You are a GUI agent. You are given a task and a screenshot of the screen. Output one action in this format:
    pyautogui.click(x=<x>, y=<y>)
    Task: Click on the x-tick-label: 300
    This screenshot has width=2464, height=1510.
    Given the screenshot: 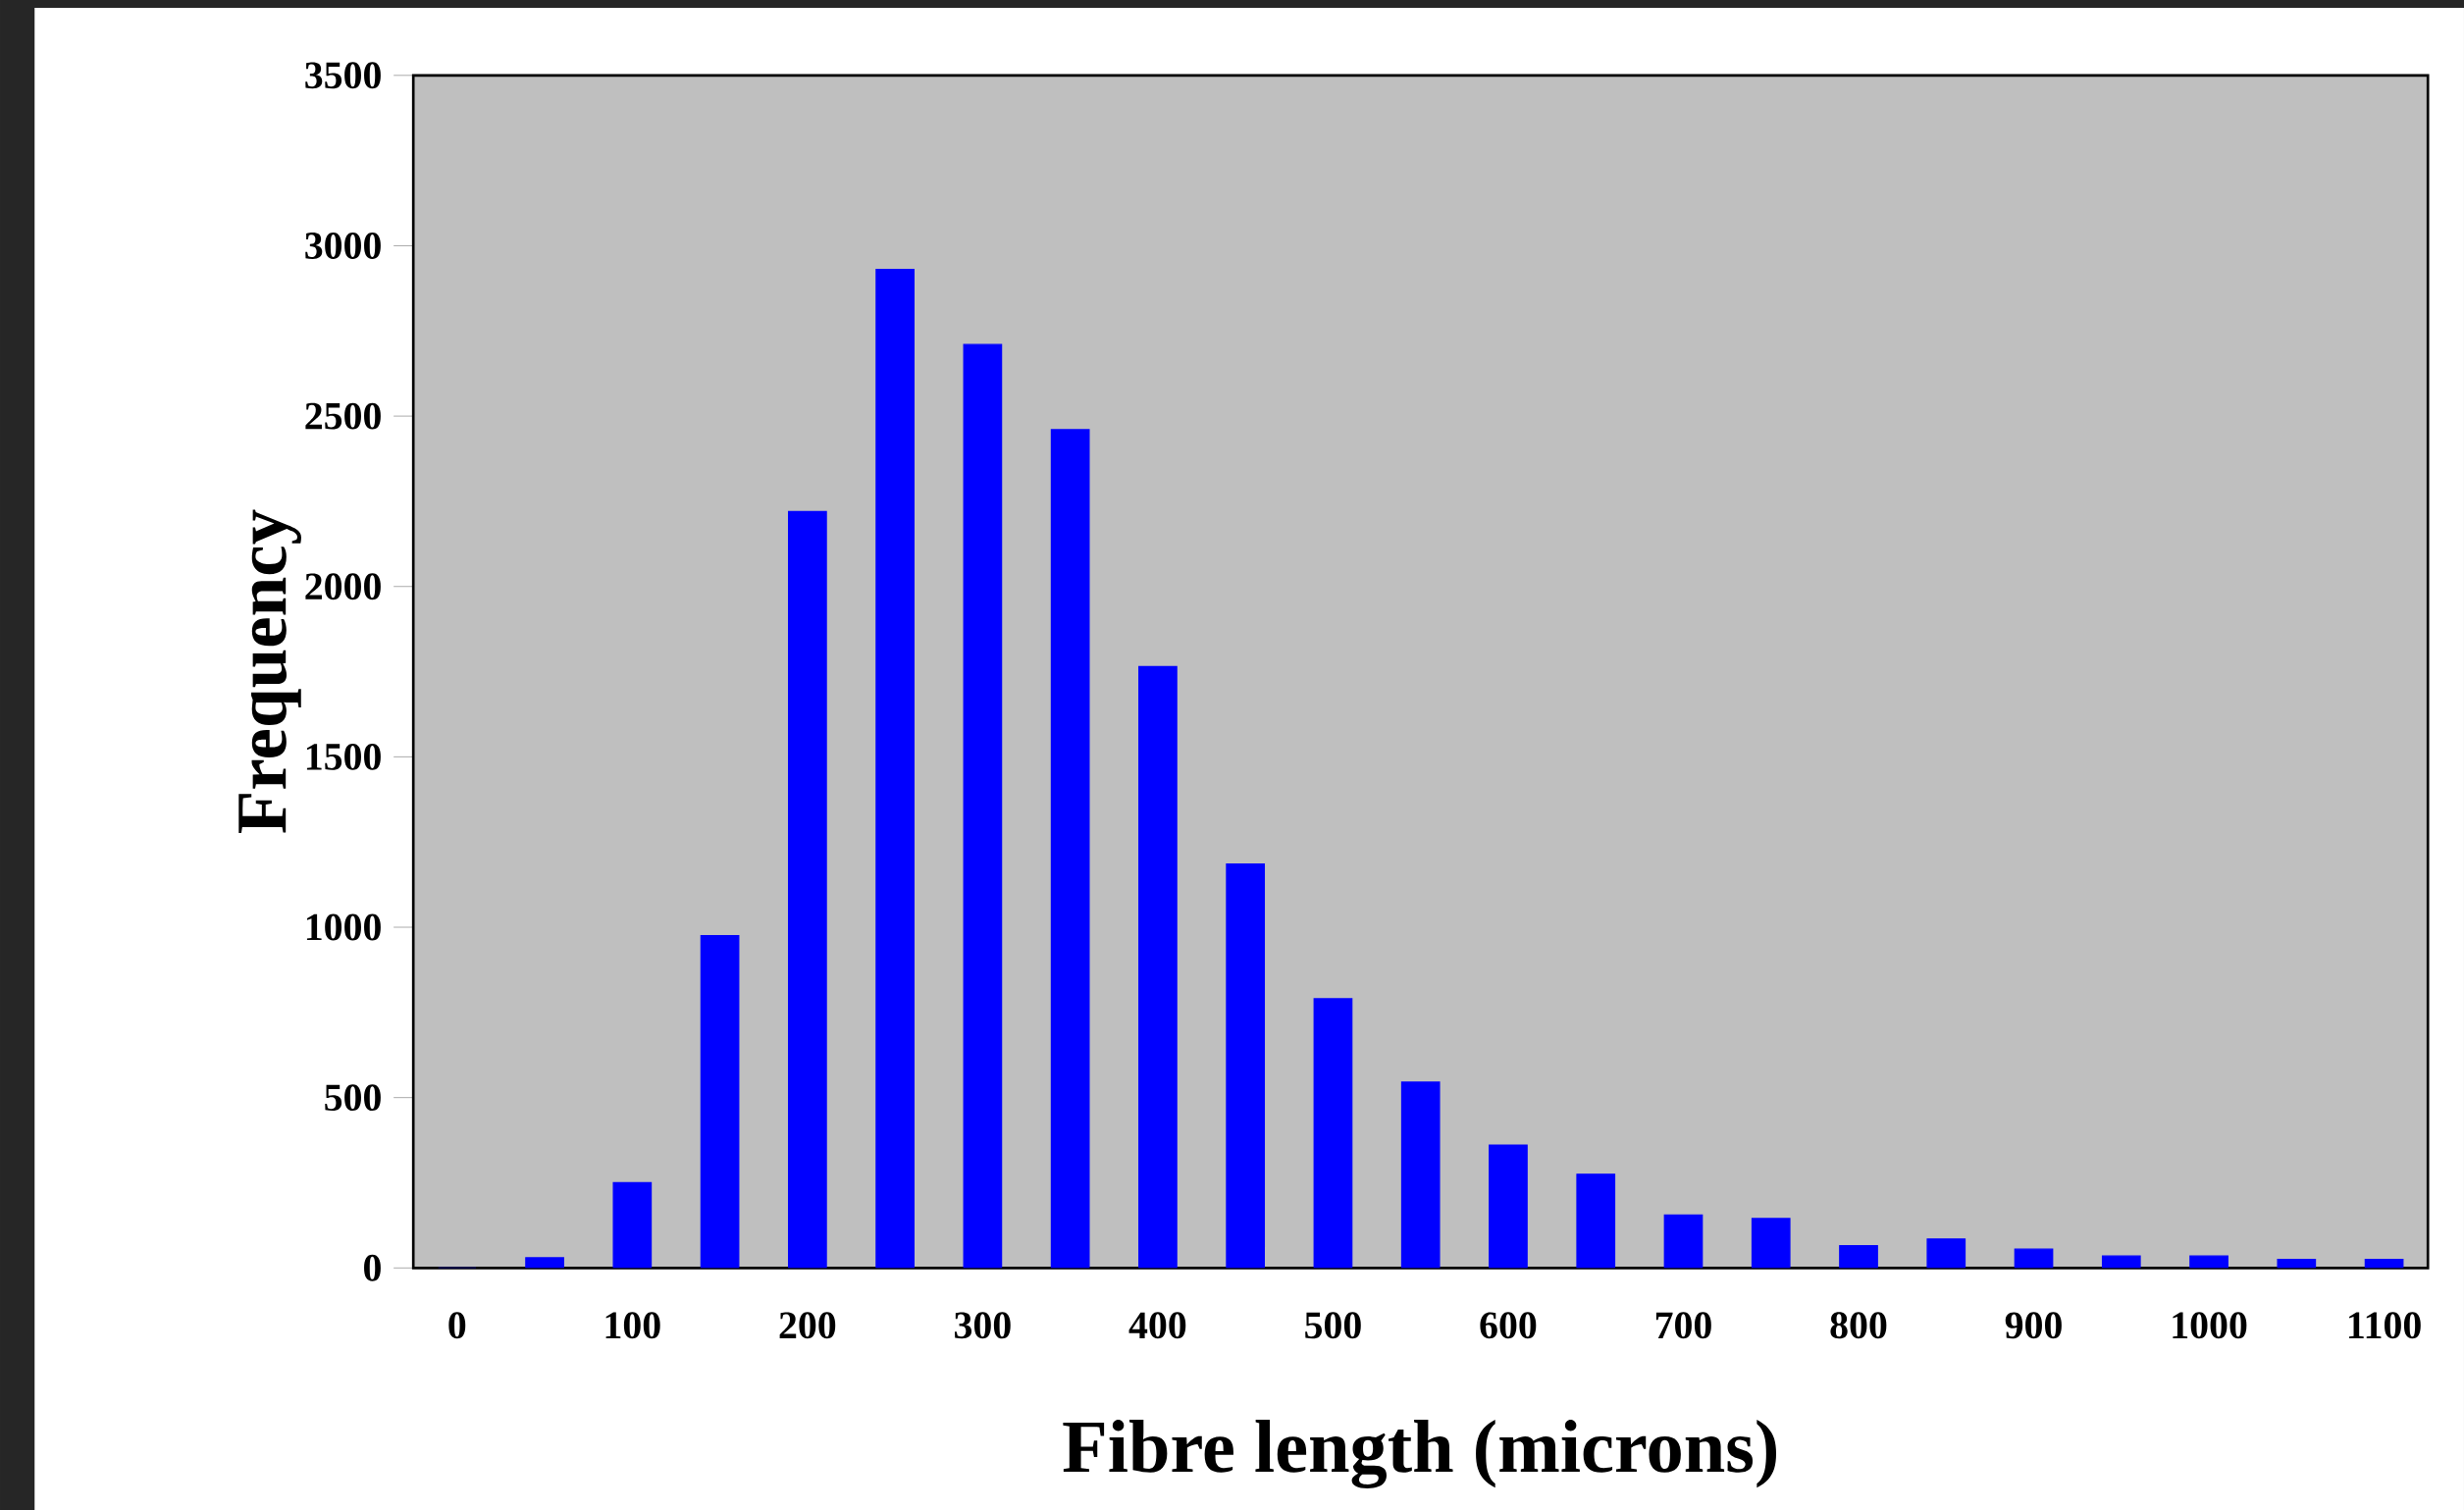 What is the action you would take?
    pyautogui.click(x=983, y=1325)
    